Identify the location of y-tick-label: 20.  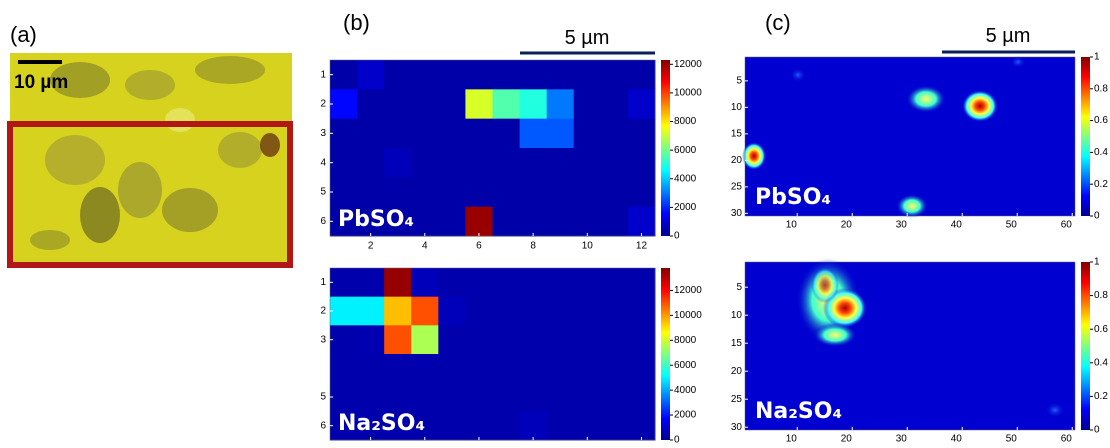
(737, 160).